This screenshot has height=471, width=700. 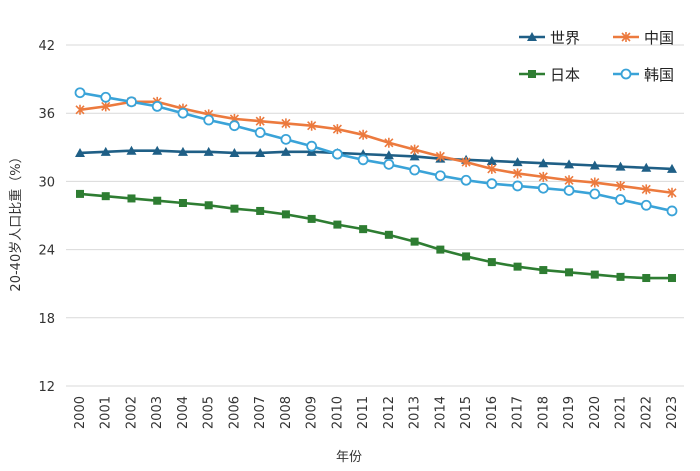 I want to click on y-tick-label: 18, so click(x=46, y=319).